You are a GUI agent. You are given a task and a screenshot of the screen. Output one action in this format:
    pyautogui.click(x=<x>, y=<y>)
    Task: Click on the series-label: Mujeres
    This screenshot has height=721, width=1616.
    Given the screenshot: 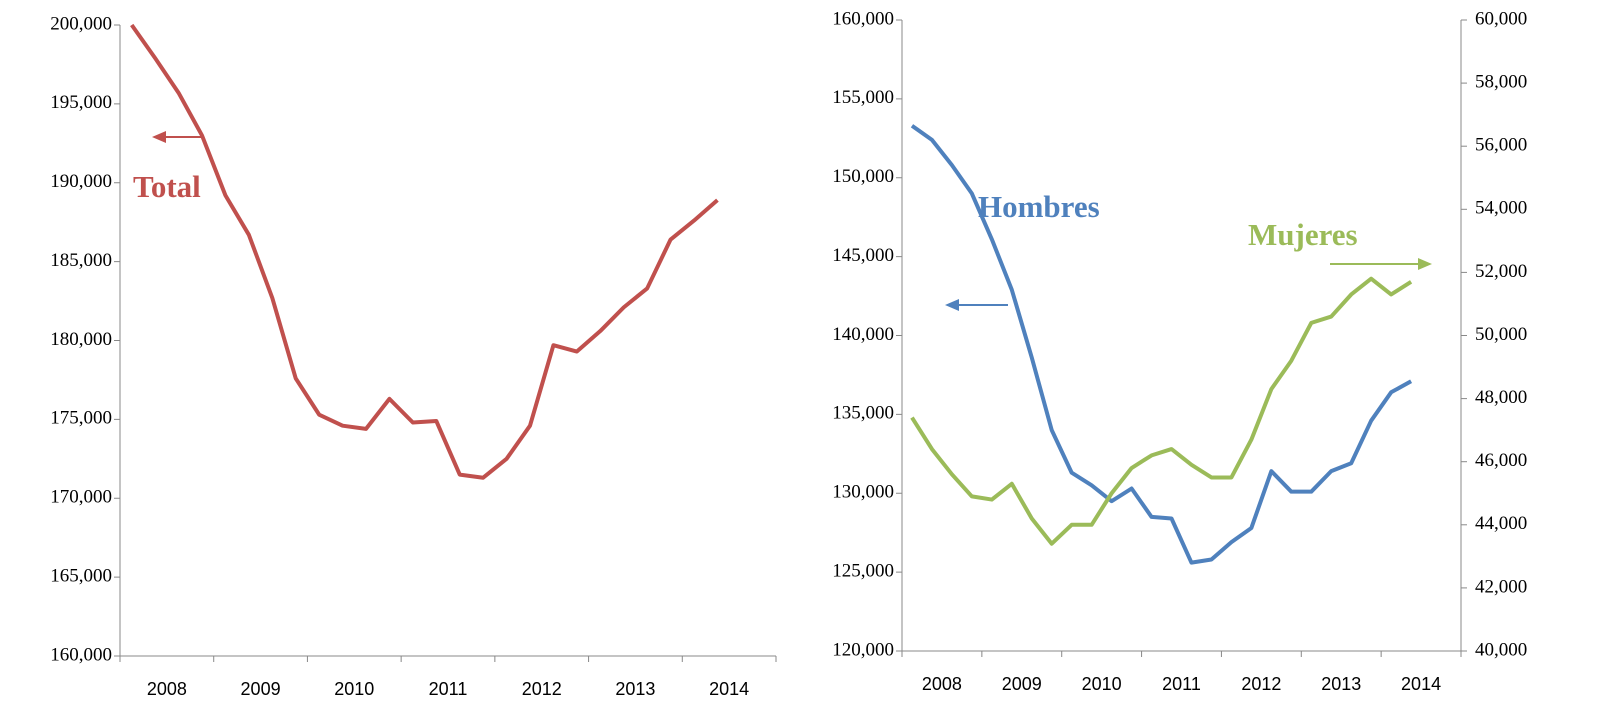 What is the action you would take?
    pyautogui.click(x=1303, y=234)
    